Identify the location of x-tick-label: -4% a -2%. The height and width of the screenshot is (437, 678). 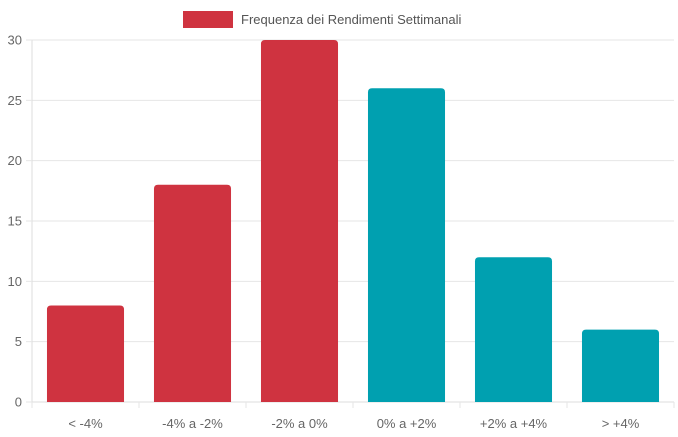
(192, 423).